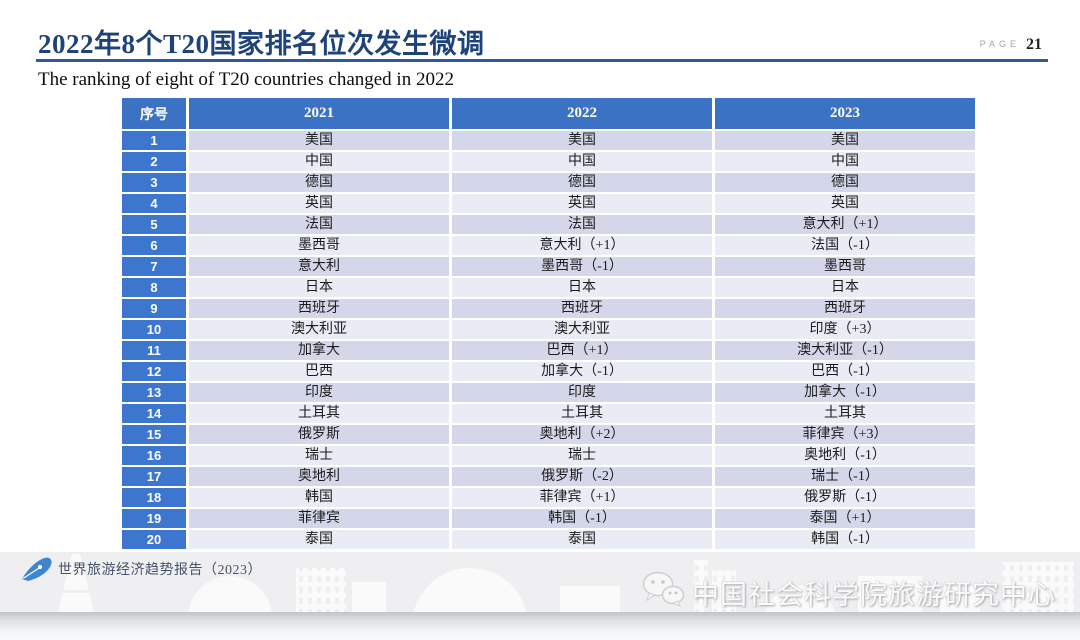  What do you see at coordinates (154, 308) in the screenshot?
I see `rank-cell: 9` at bounding box center [154, 308].